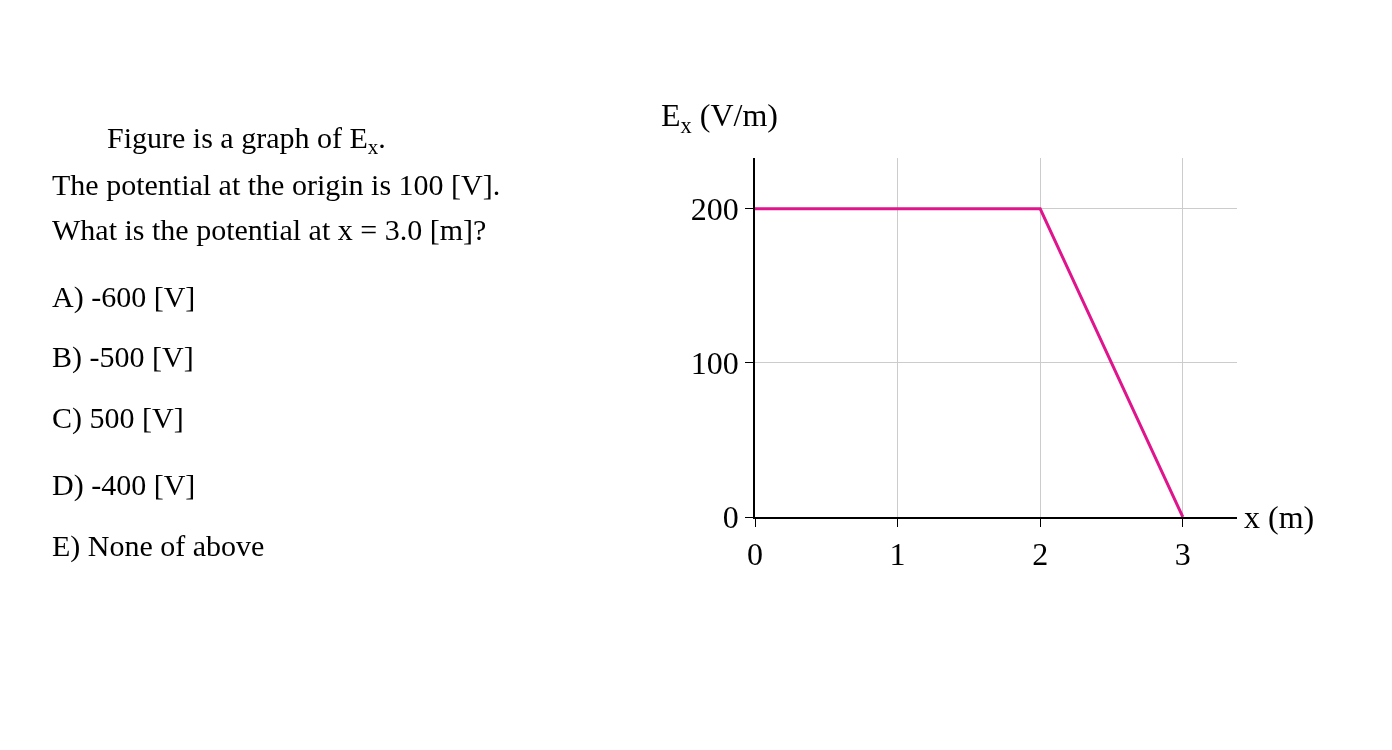 The width and height of the screenshot is (1392, 750). I want to click on text: D) -400 [V], so click(124, 485).